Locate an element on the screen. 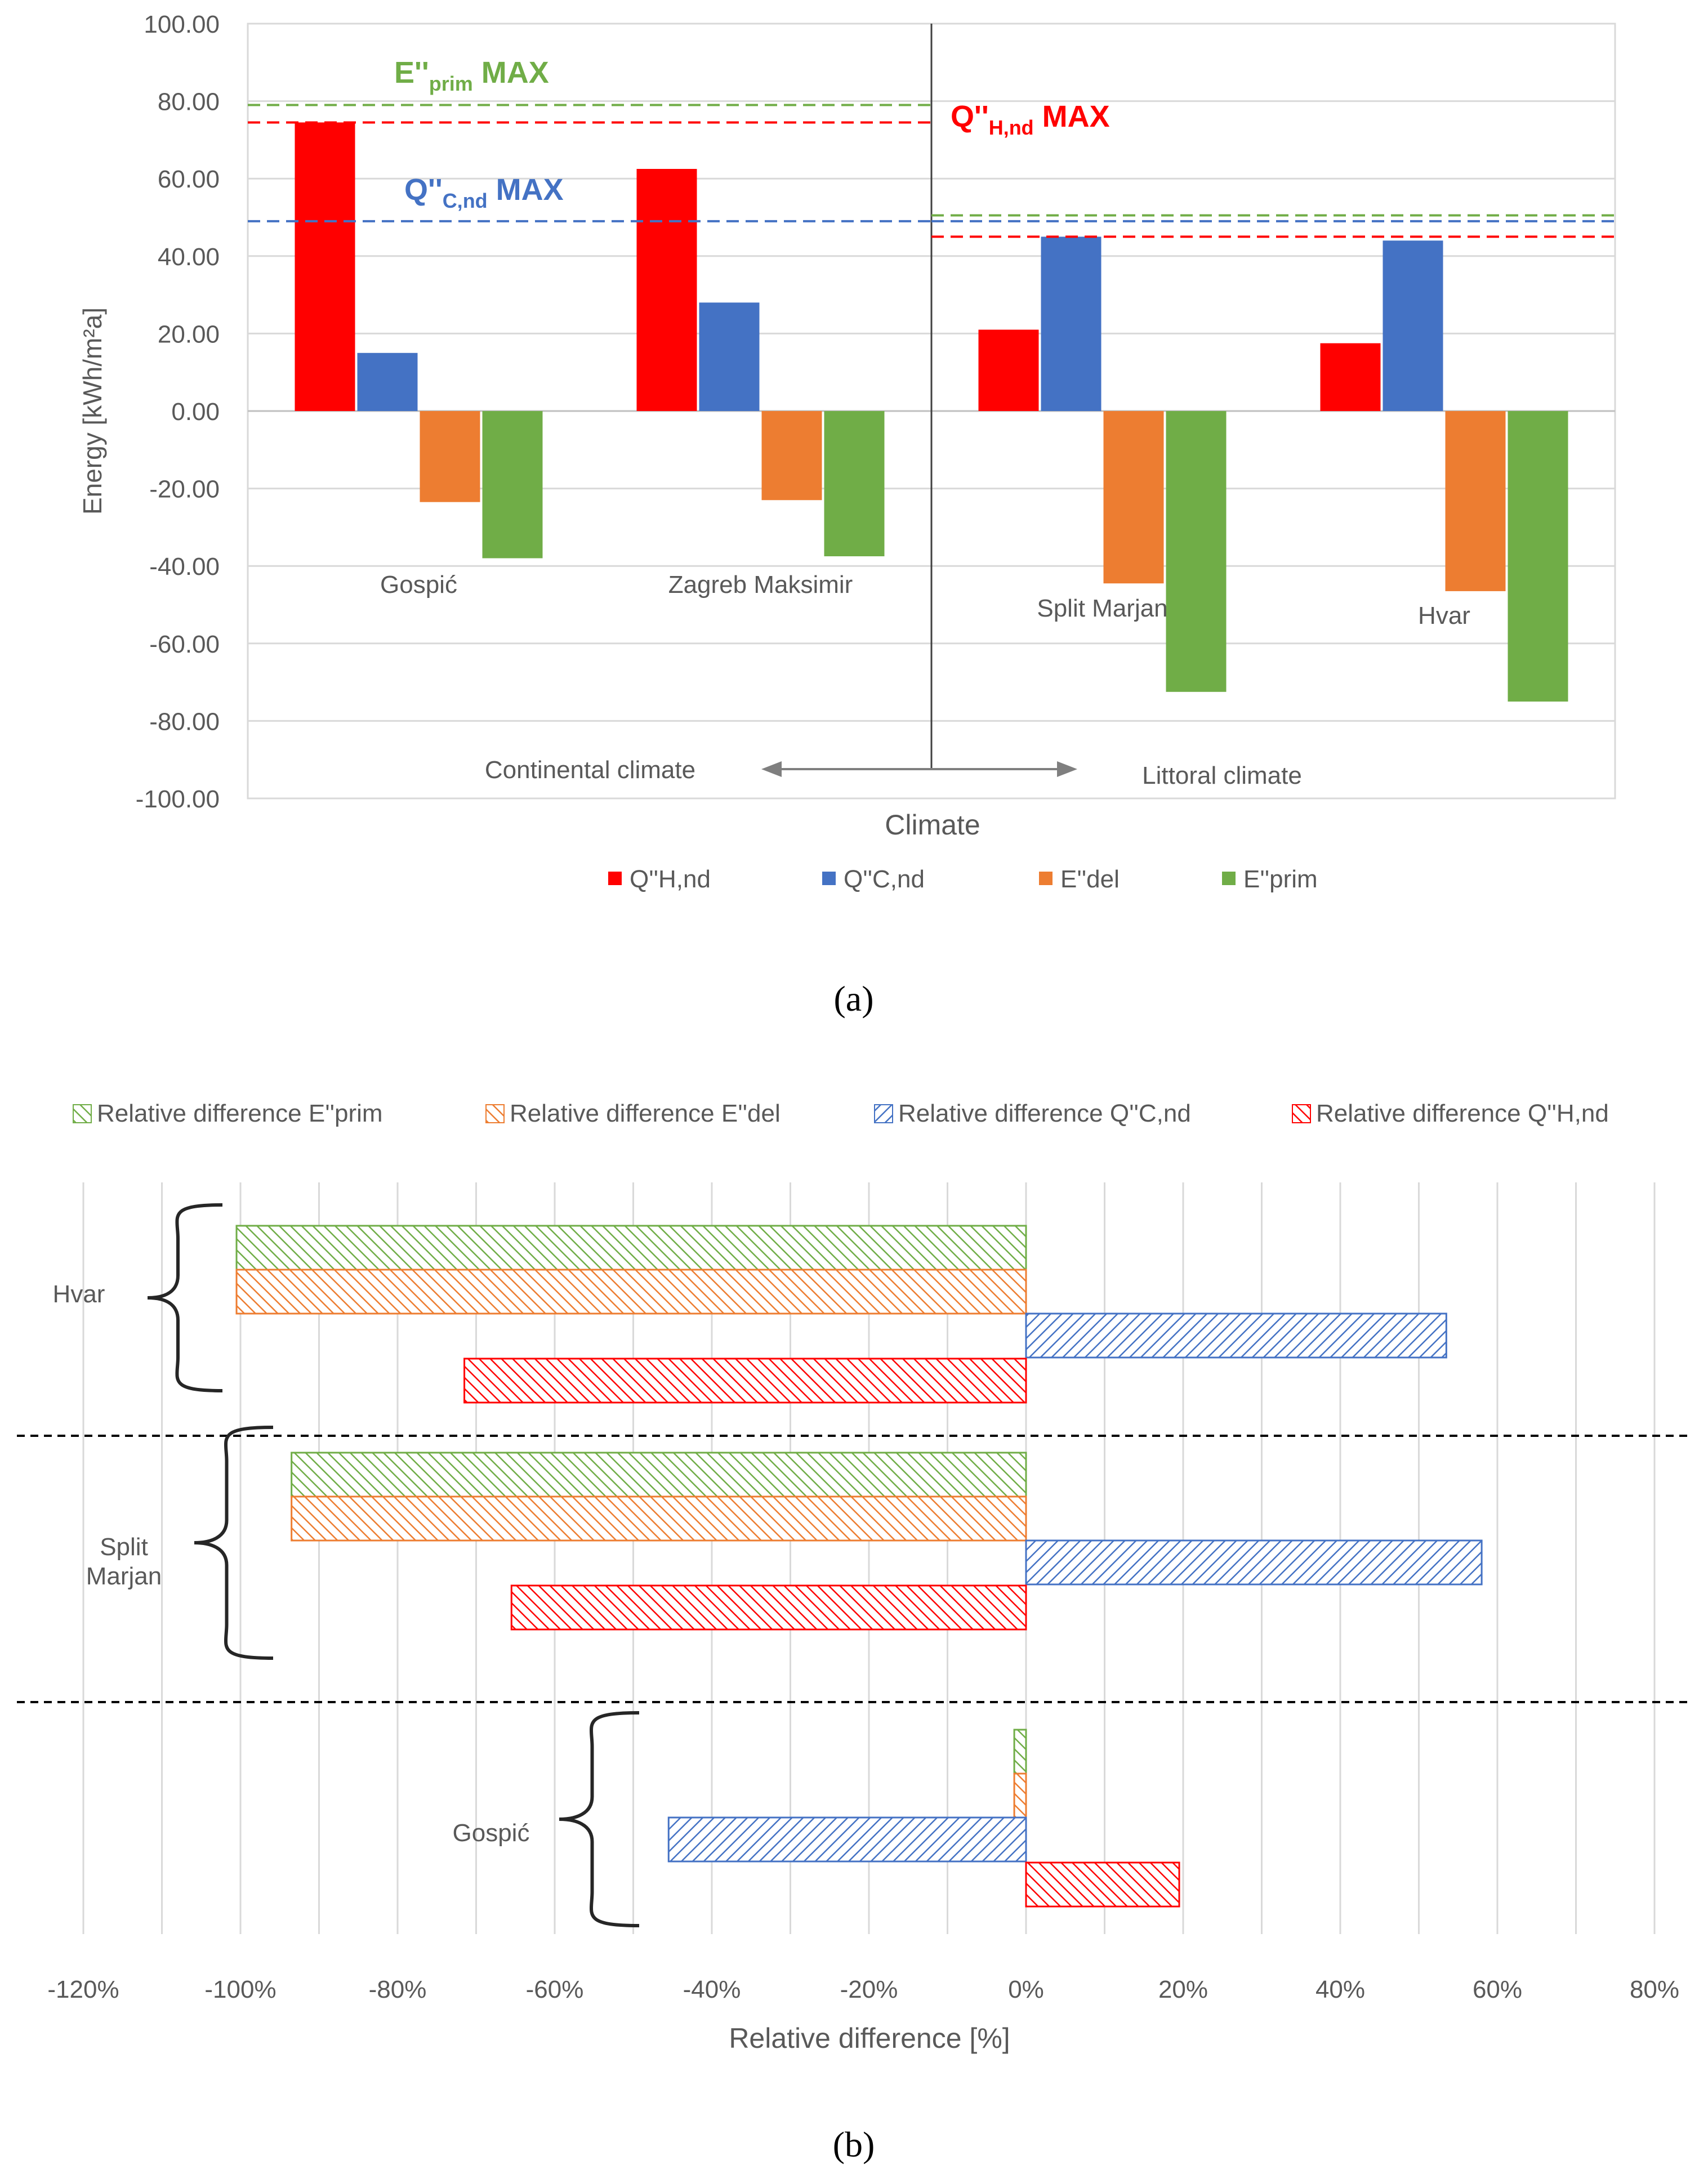  bar-q-h-nd-zagreb-maksimir is located at coordinates (666, 290).